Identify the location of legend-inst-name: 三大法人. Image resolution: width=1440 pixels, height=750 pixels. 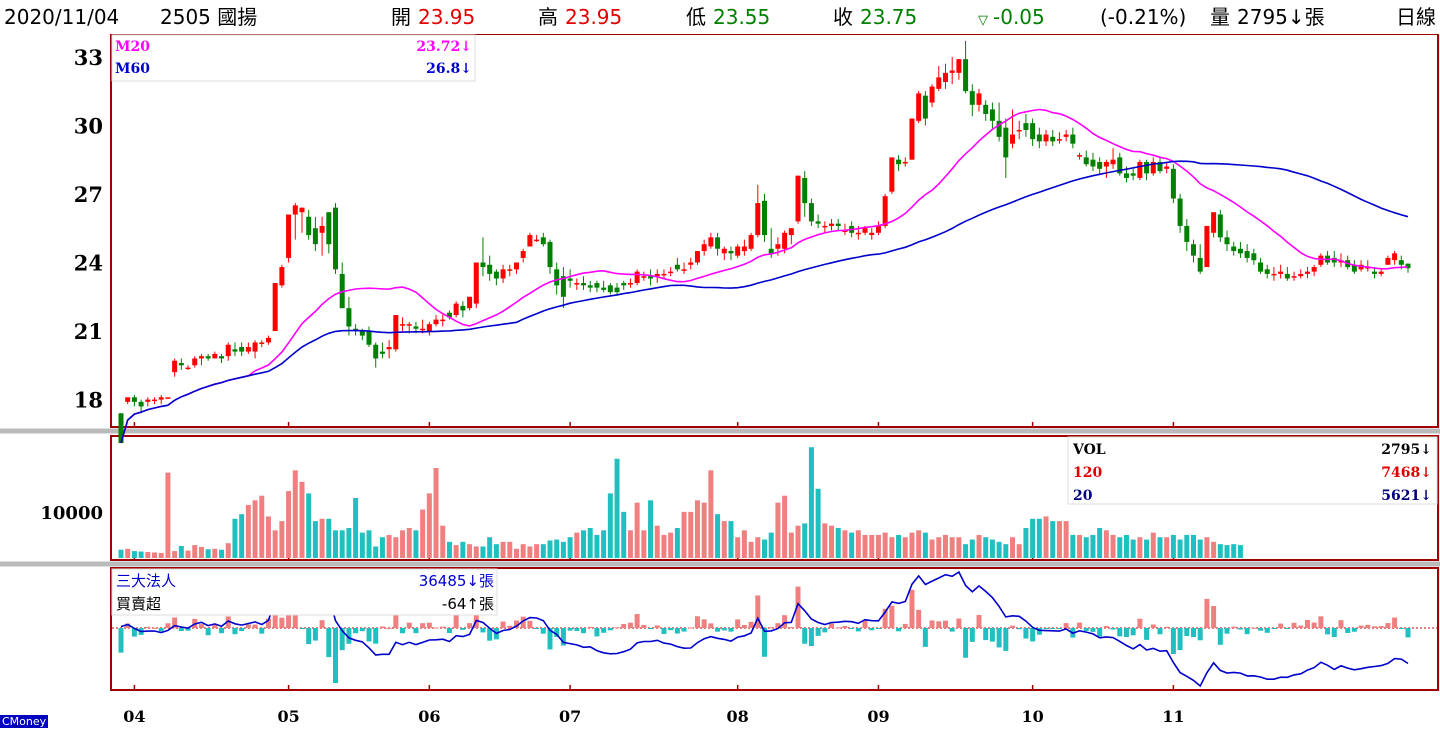
(146, 581).